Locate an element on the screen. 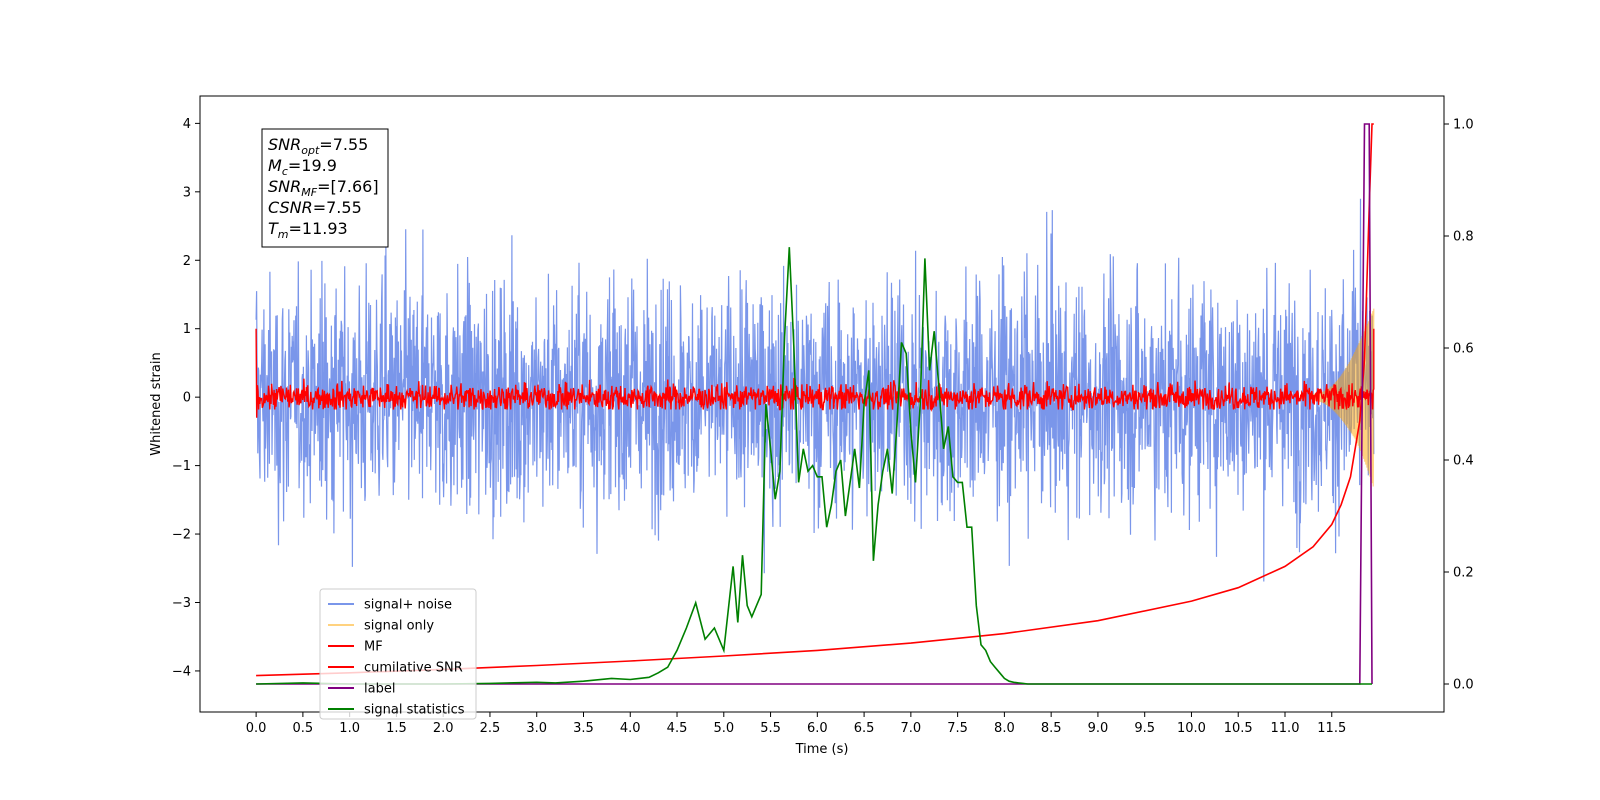 This screenshot has width=1600, height=800. right-y-tick-label: 0.0 is located at coordinates (1463, 685).